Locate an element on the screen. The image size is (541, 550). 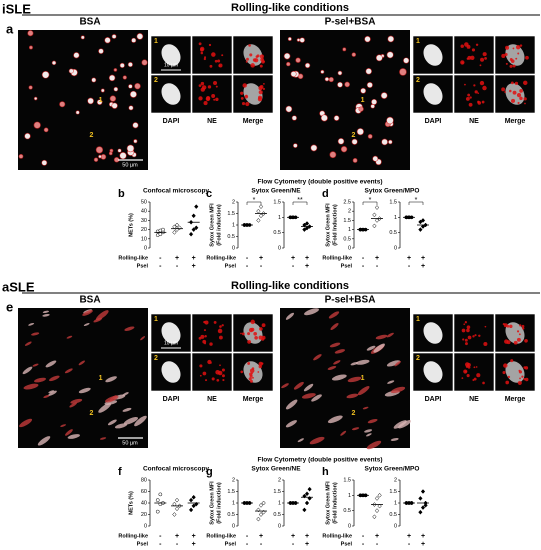
y-axis-label: Sytox Green MFI is located at coordinates (328, 503).